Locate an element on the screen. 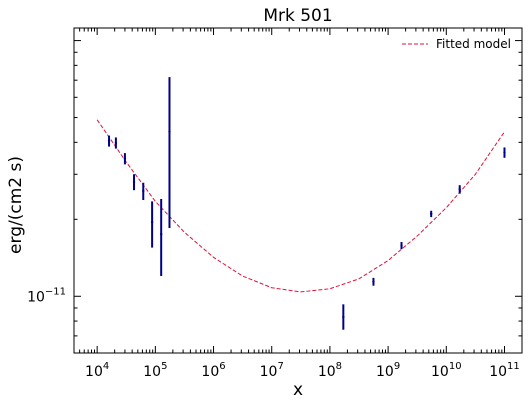  x-tick-label: 10¹⁰ is located at coordinates (446, 370).